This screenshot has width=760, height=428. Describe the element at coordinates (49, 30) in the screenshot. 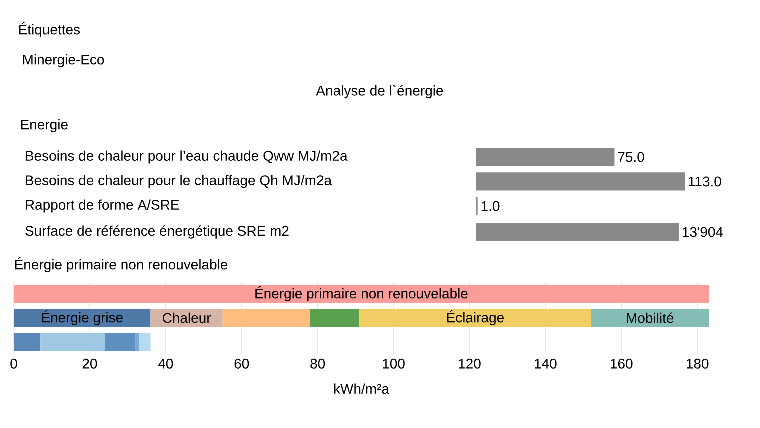

I see `text: Étiquettes` at that location.